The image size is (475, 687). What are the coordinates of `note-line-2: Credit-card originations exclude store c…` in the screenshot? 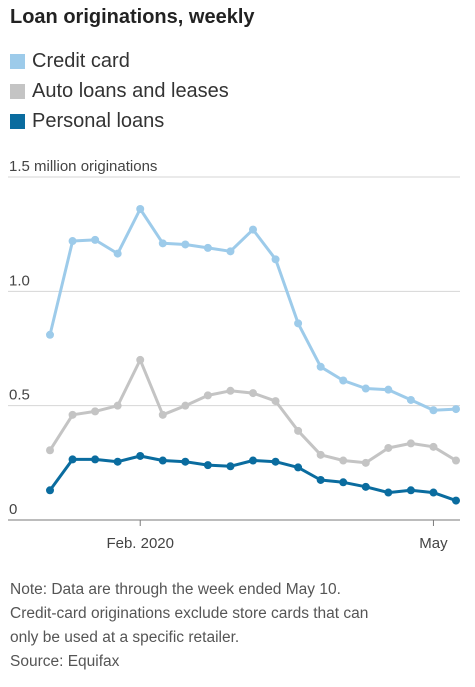 It's located at (189, 613).